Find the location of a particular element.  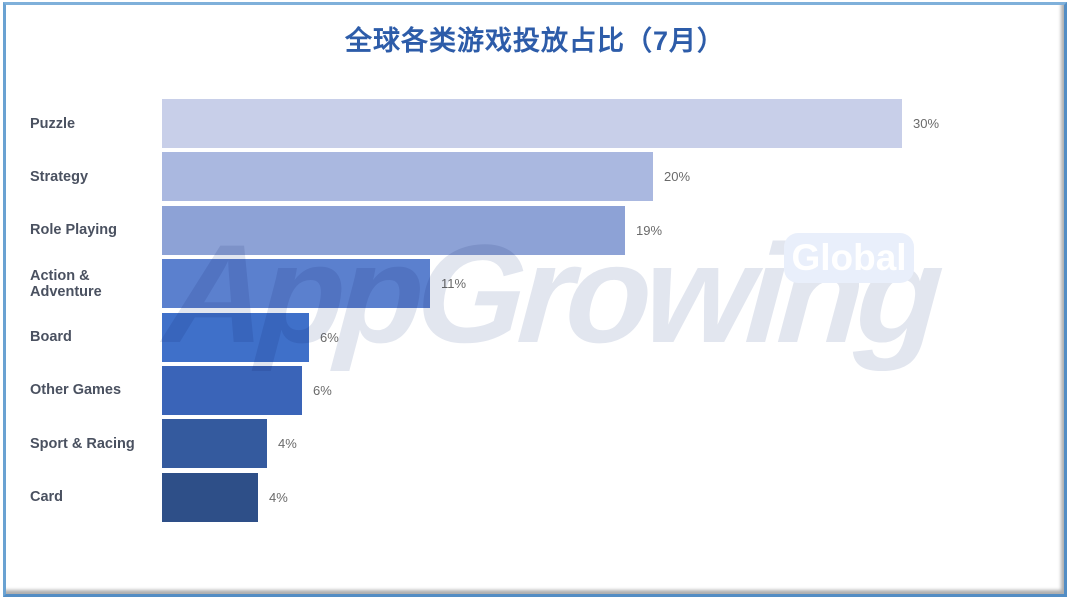

category-label: Other Games is located at coordinates (76, 390).